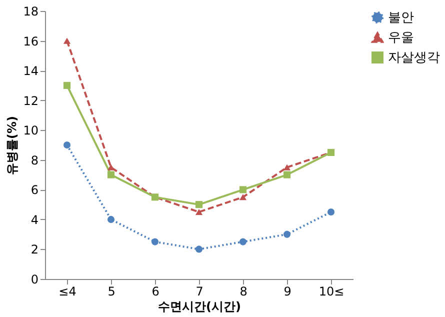  Describe the element at coordinates (34, 249) in the screenshot. I see `y-tick-label: 2` at that location.